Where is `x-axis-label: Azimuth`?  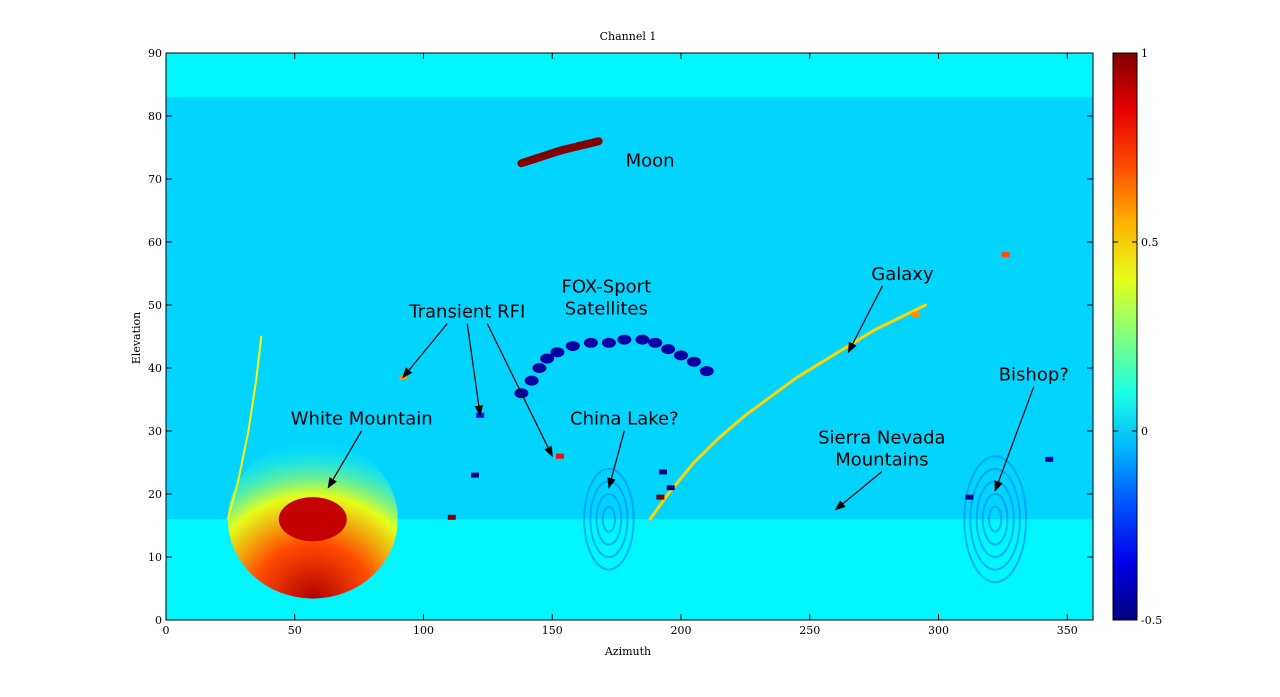 x-axis-label: Azimuth is located at coordinates (627, 651).